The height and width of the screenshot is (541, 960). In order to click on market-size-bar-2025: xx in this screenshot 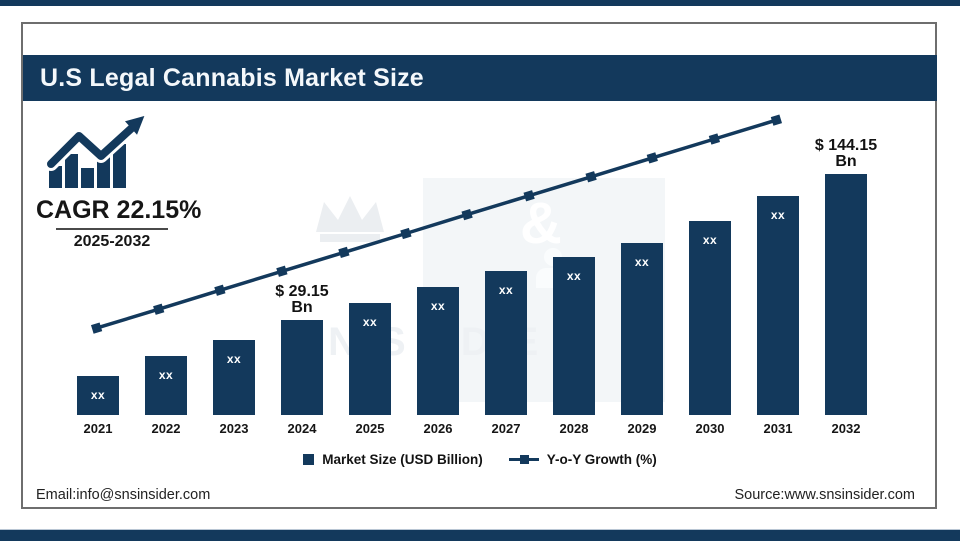, I will do `click(370, 359)`.